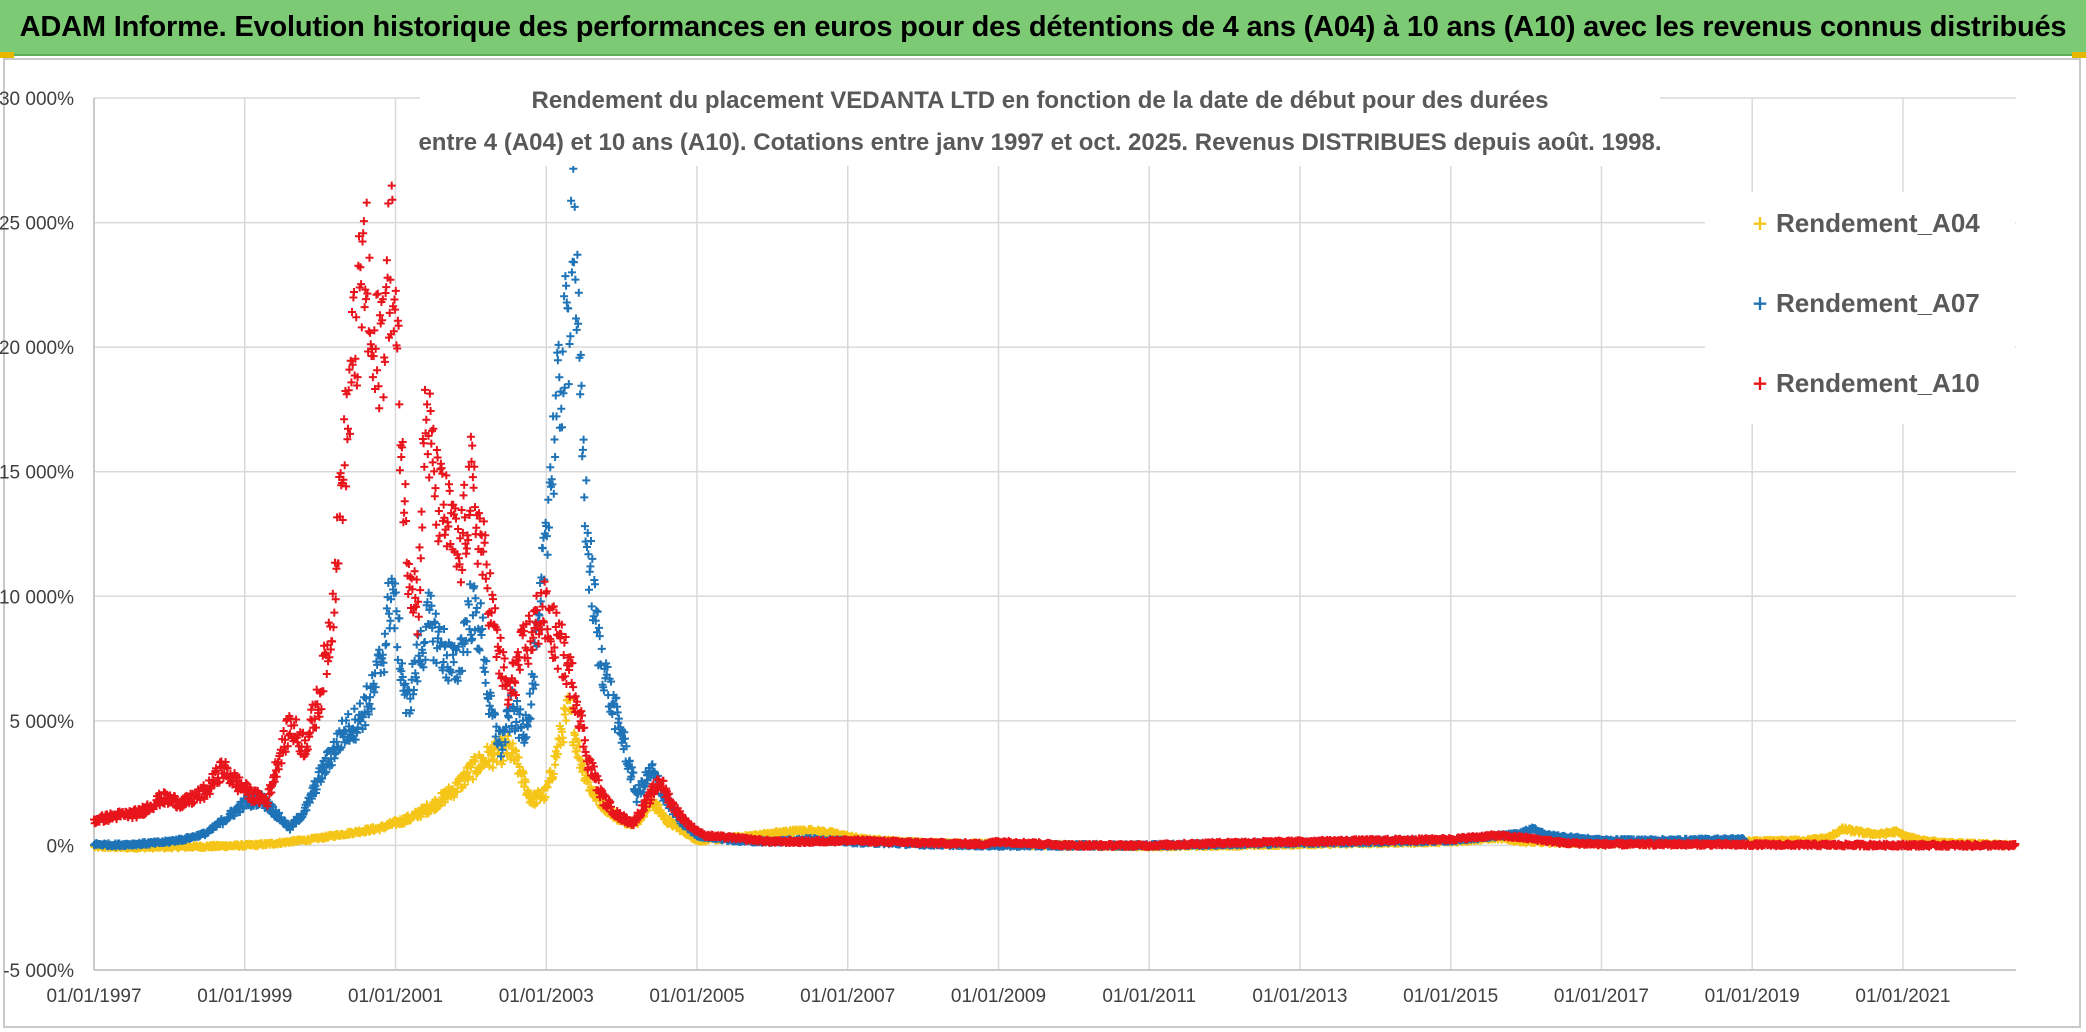  I want to click on x-tick-label: 01/01/2001, so click(395, 996).